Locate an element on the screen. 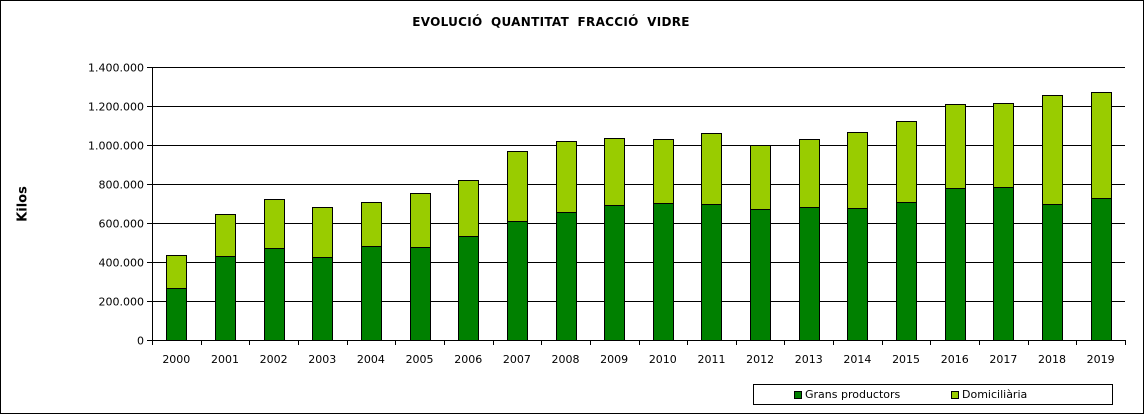 The image size is (1144, 414). x-tick-label-6: 2006 is located at coordinates (468, 359).